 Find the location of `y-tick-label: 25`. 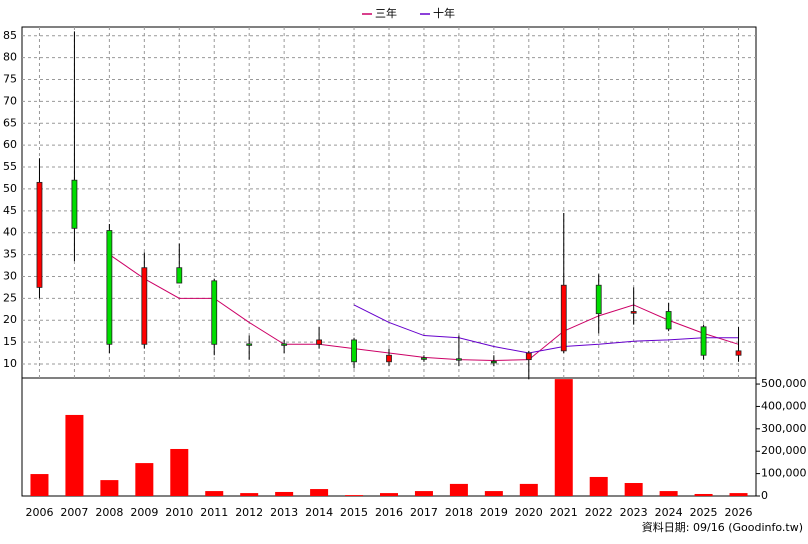

y-tick-label: 25 is located at coordinates (10, 297).